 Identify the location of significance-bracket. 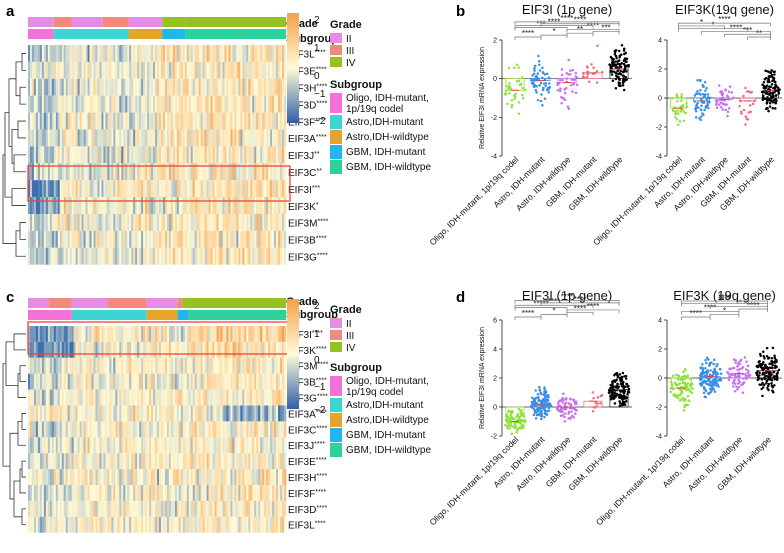
(593, 311).